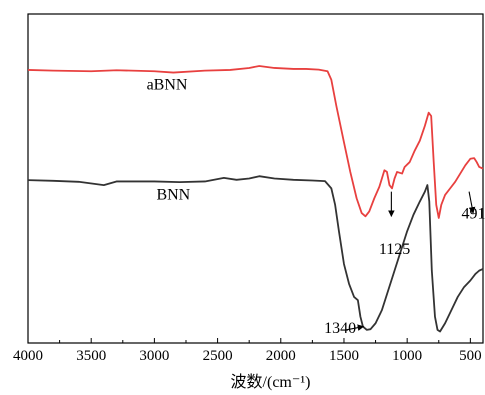 This screenshot has height=395, width=485. What do you see at coordinates (247, 351) in the screenshot?
I see `x-axis: 4000 3500 3000 2500 2000 1500 1000 500` at bounding box center [247, 351].